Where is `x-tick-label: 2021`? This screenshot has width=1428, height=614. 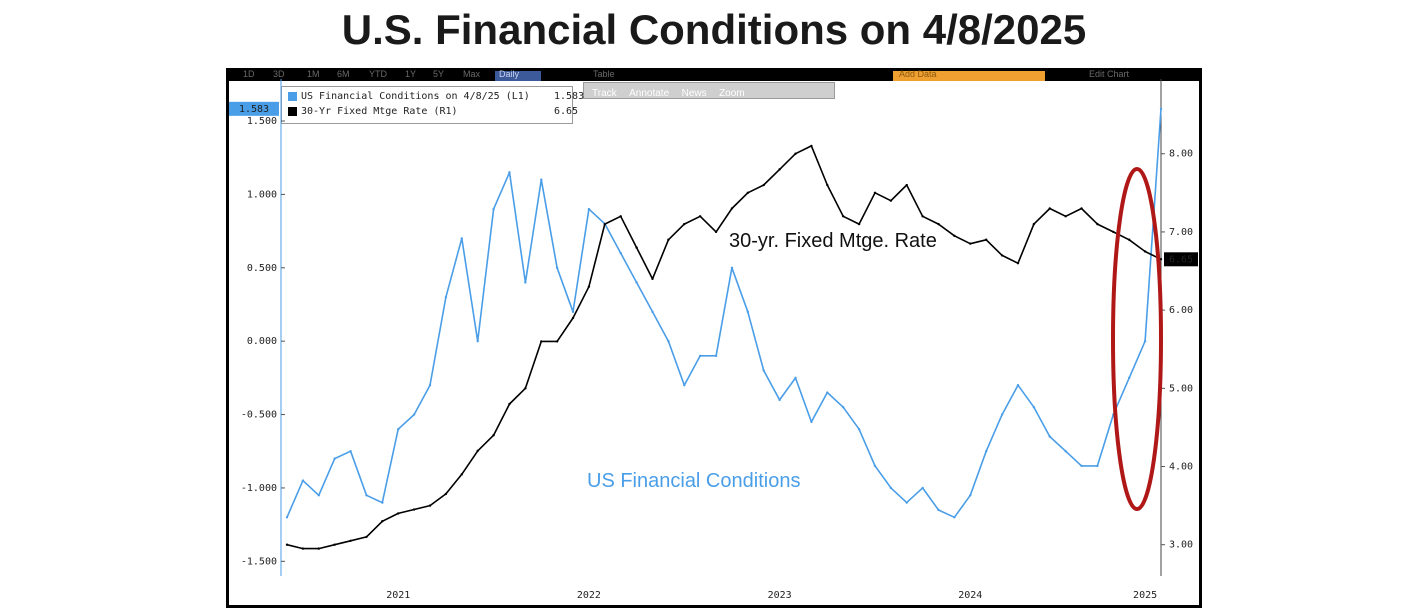 x-tick-label: 2021 is located at coordinates (398, 595).